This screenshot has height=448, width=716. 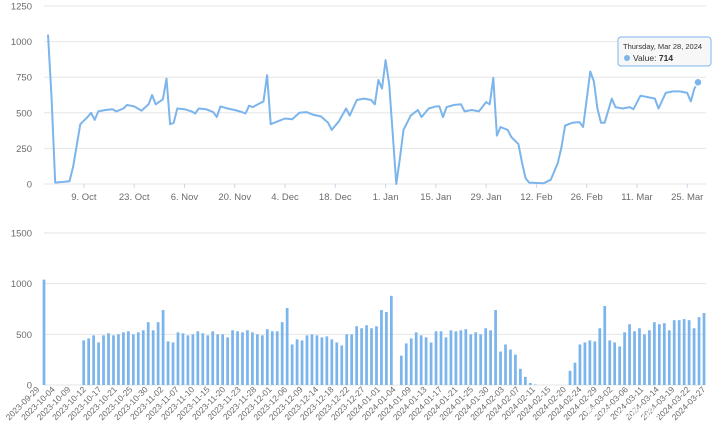 I want to click on watermark: 知乎 @酷年, so click(x=622, y=413).